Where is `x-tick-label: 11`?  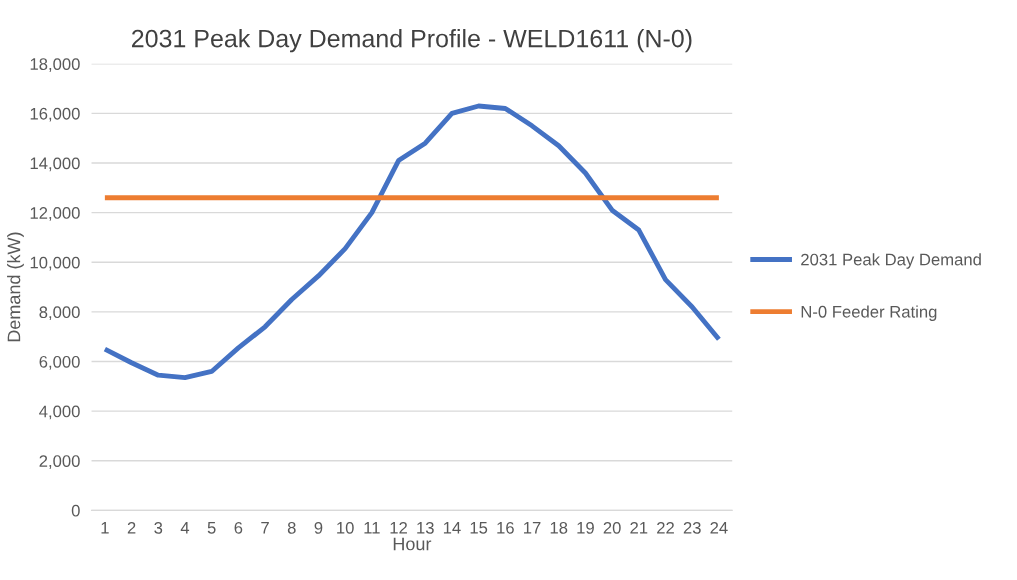
x-tick-label: 11 is located at coordinates (372, 528).